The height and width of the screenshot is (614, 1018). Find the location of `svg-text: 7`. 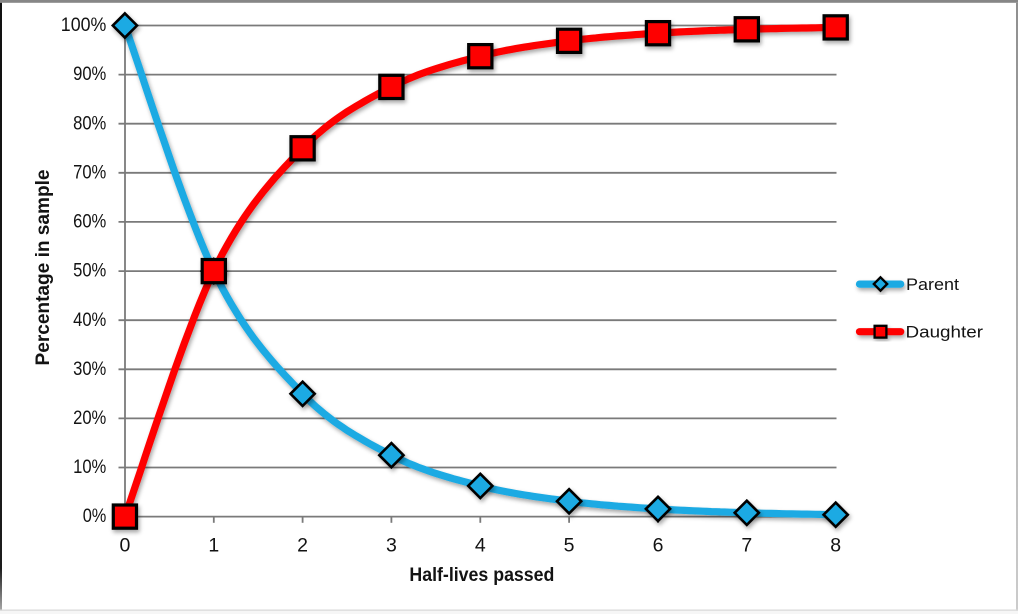

svg-text: 7 is located at coordinates (746, 546).